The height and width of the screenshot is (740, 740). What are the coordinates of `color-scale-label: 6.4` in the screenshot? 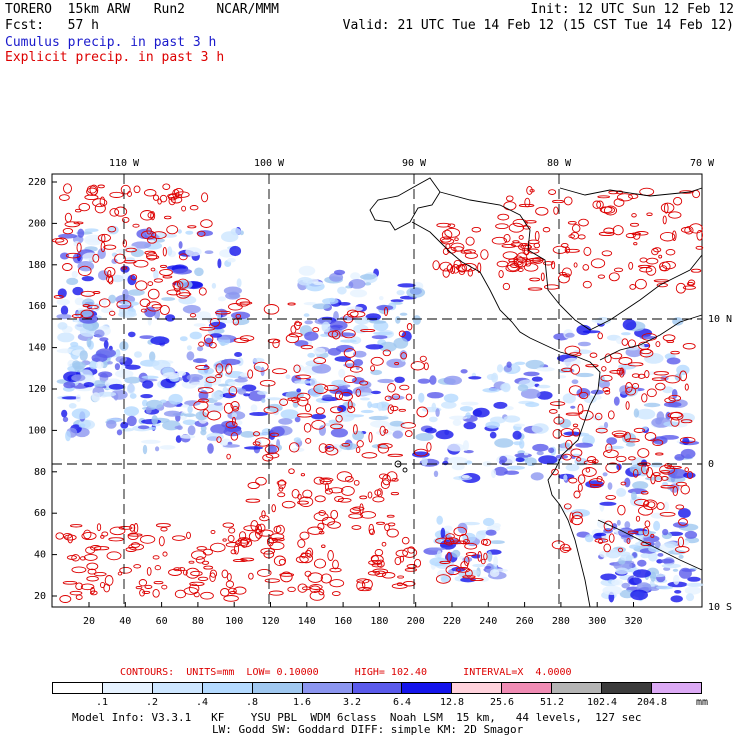 It's located at (402, 702).